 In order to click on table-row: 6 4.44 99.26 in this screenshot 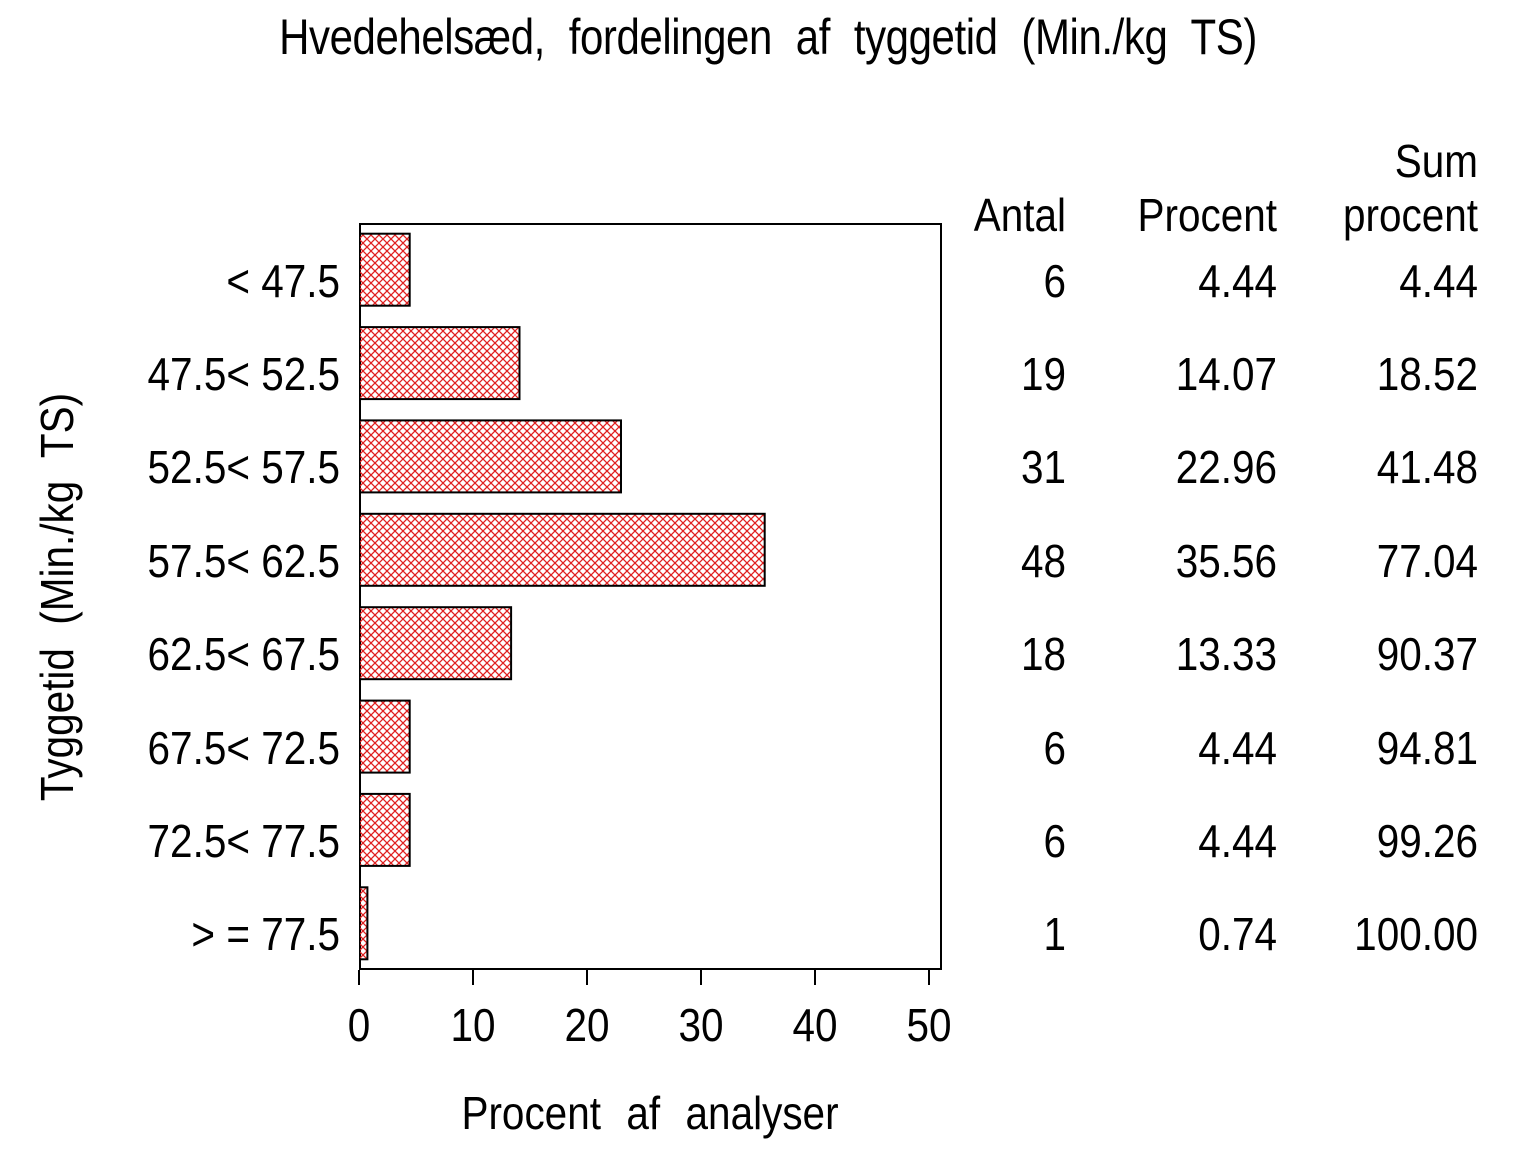, I will do `click(1189, 841)`.